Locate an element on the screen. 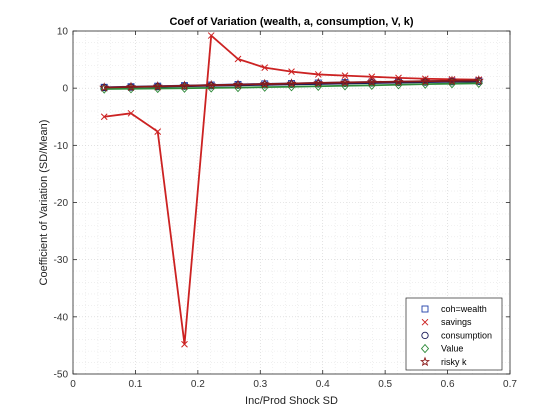  series-line-value is located at coordinates (291, 86).